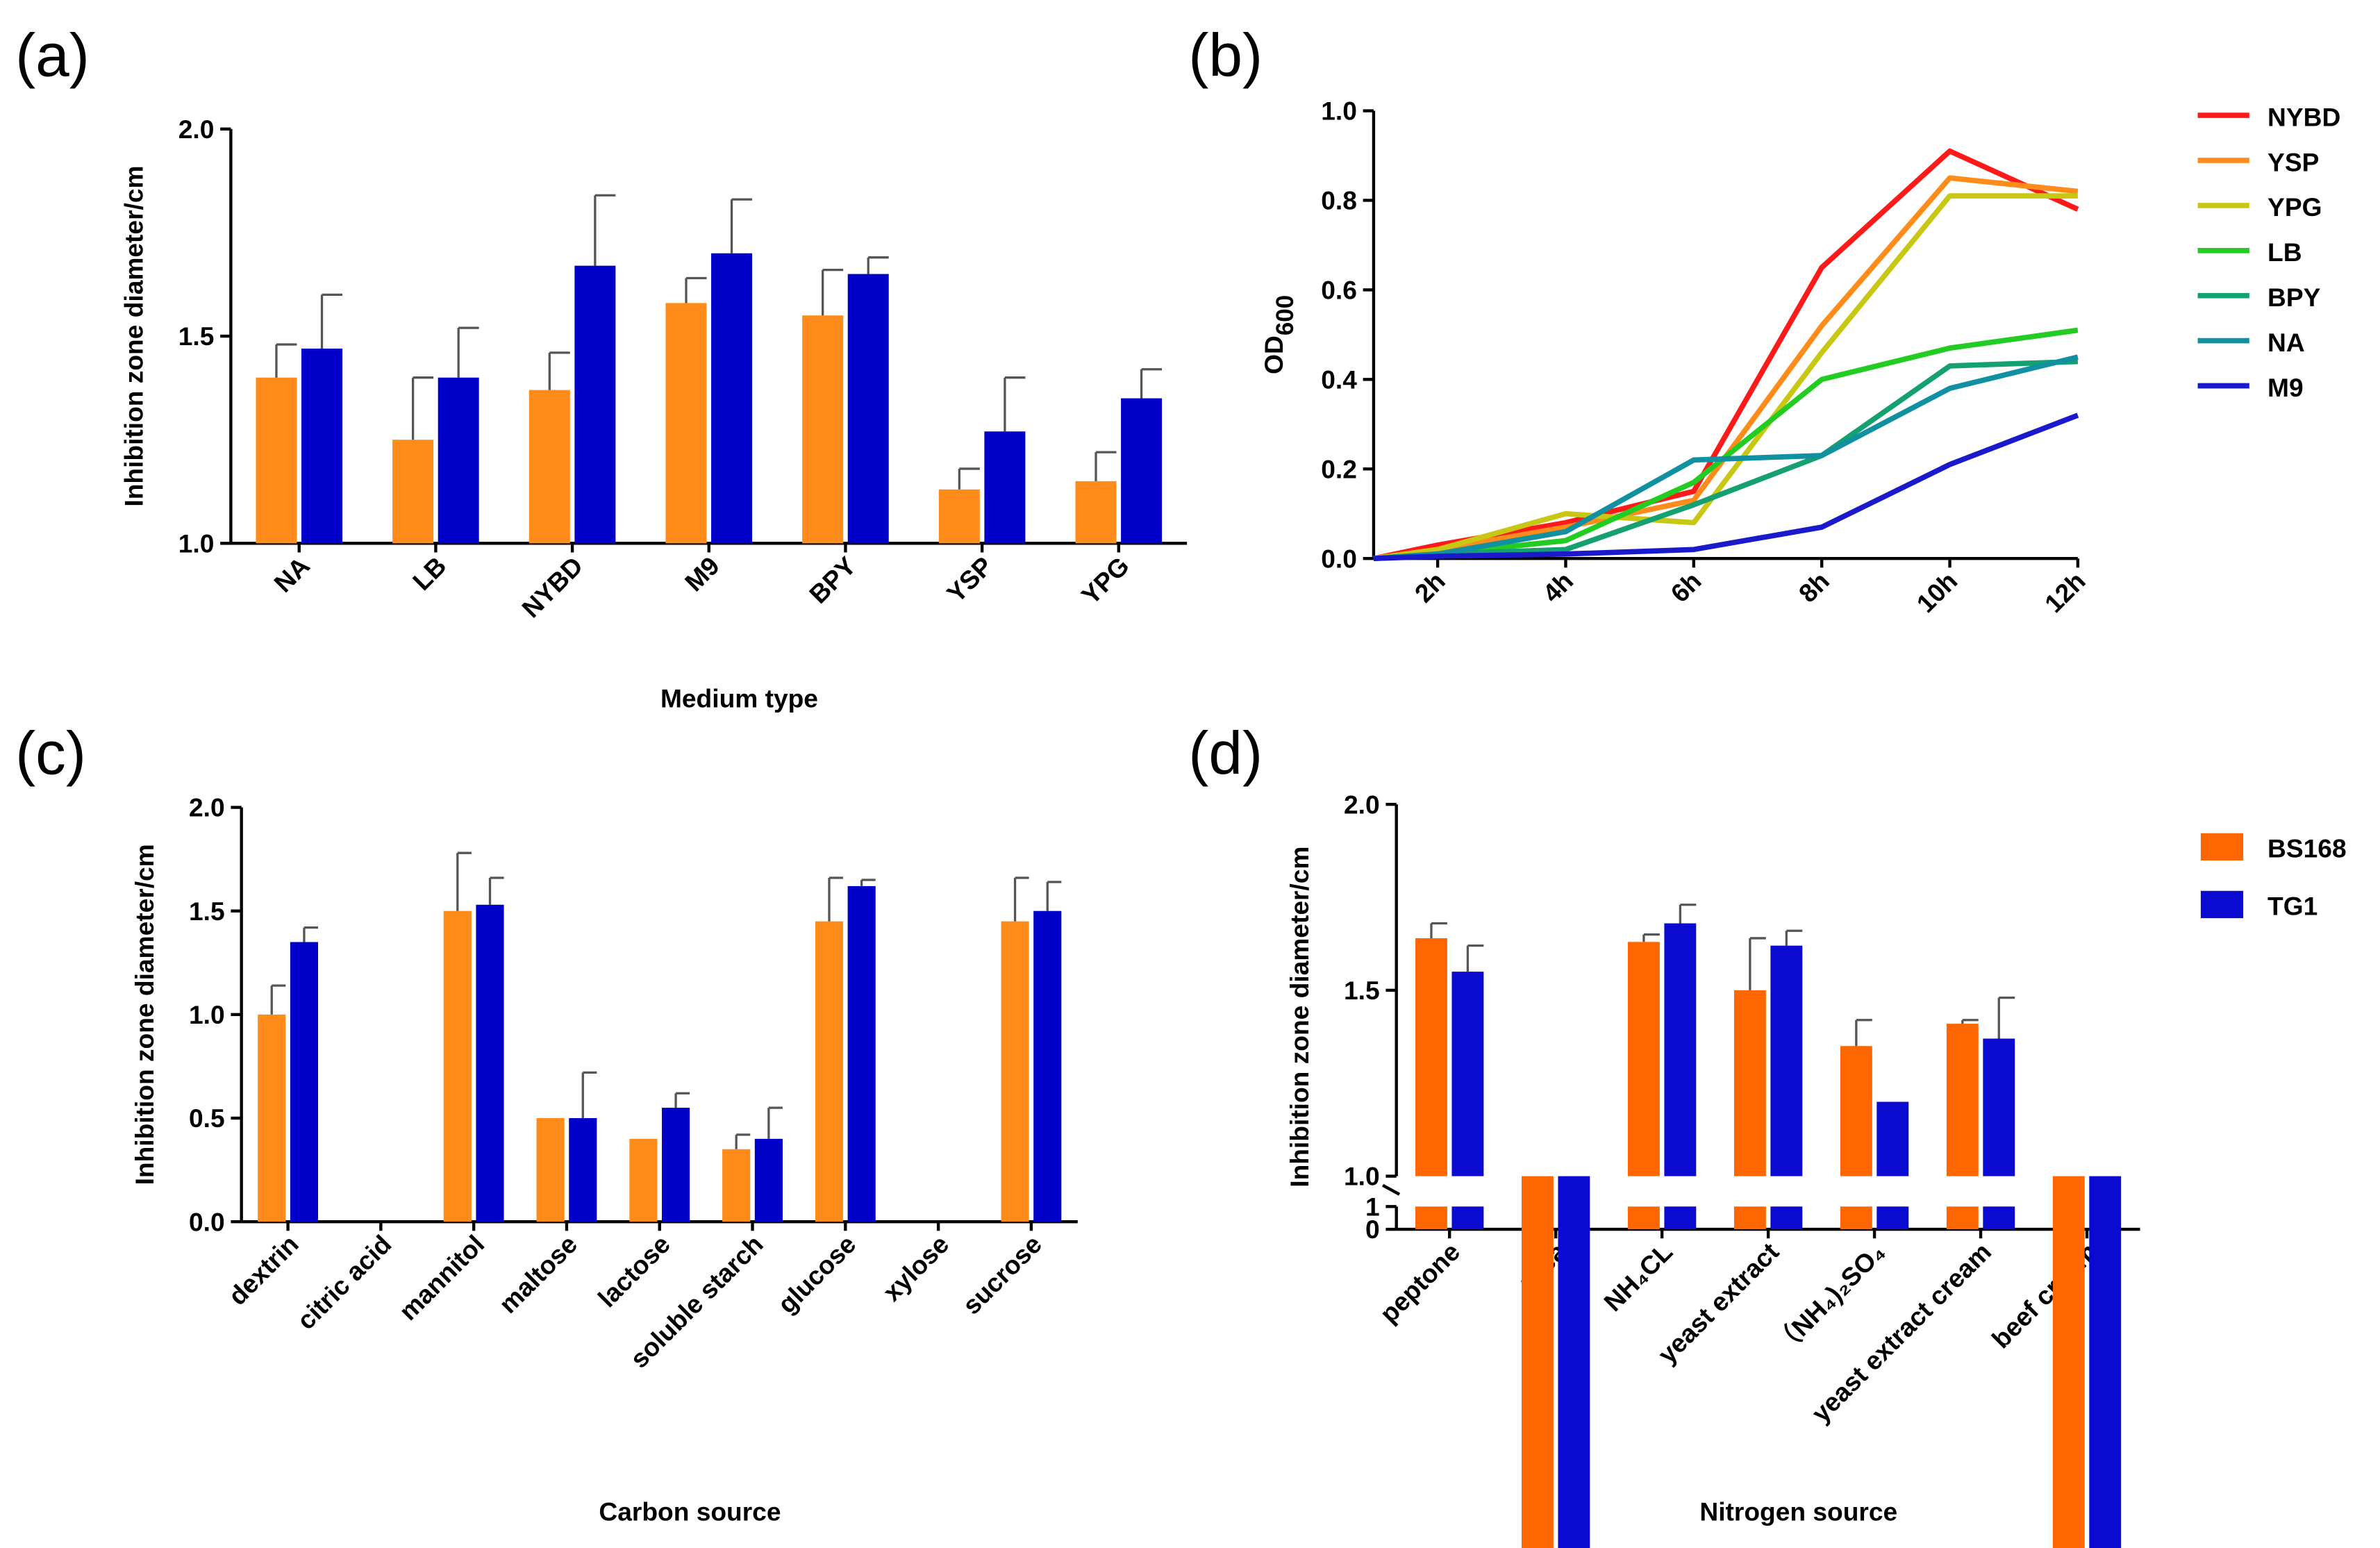 The image size is (2380, 1548). Describe the element at coordinates (634, 1271) in the screenshot. I see `x-tick-label: lactose` at that location.